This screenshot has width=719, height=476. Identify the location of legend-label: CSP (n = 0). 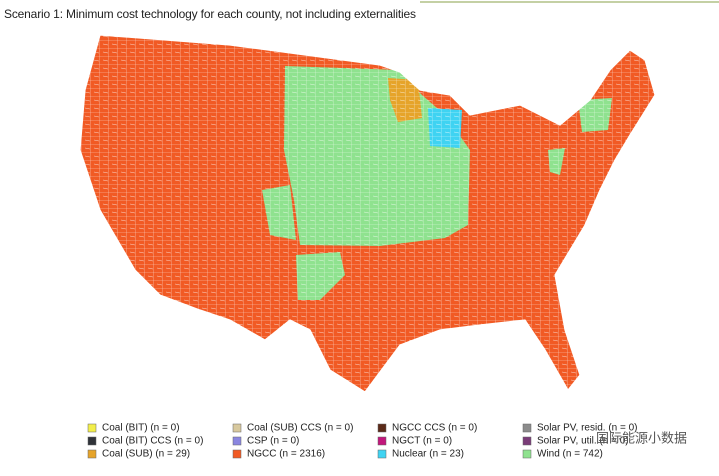
(273, 441).